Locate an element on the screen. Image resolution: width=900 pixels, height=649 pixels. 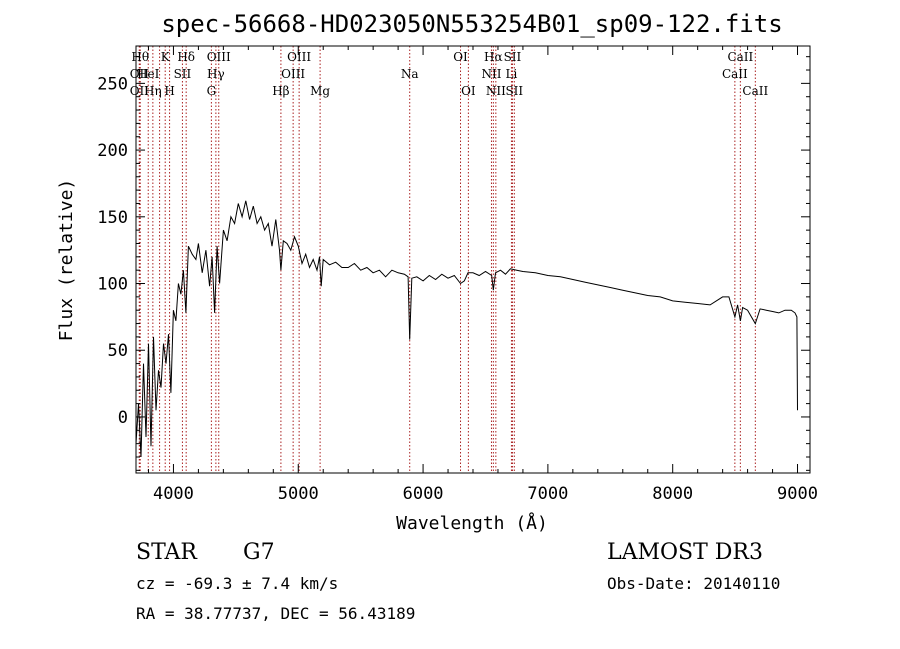
y-tick-label: 50 is located at coordinates (118, 351).